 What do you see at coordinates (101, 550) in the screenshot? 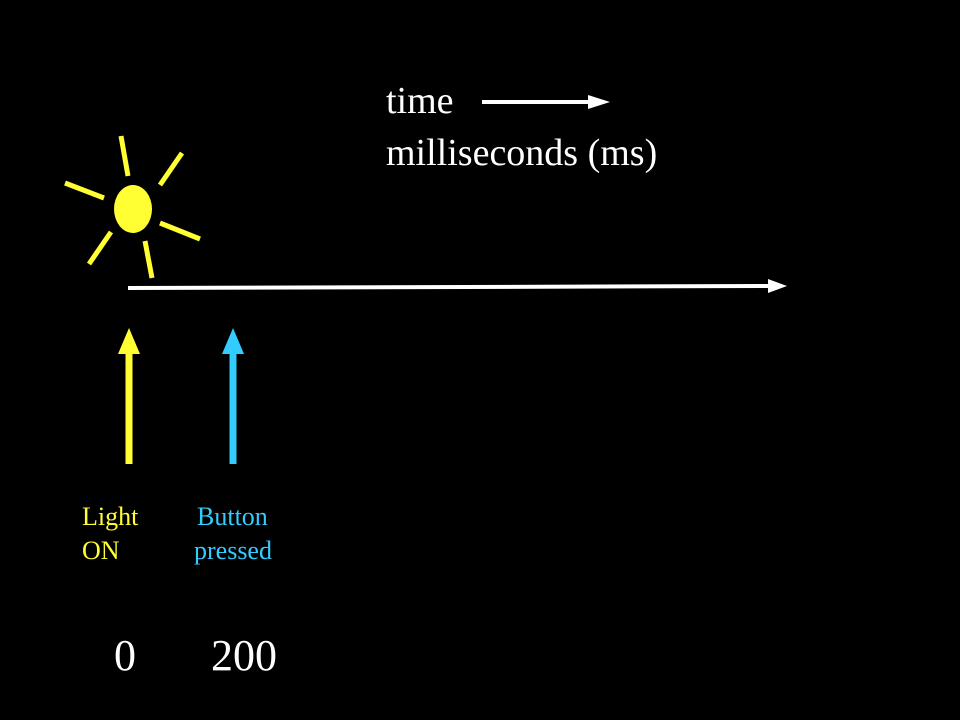
I see `light-on-label-line2: ON` at bounding box center [101, 550].